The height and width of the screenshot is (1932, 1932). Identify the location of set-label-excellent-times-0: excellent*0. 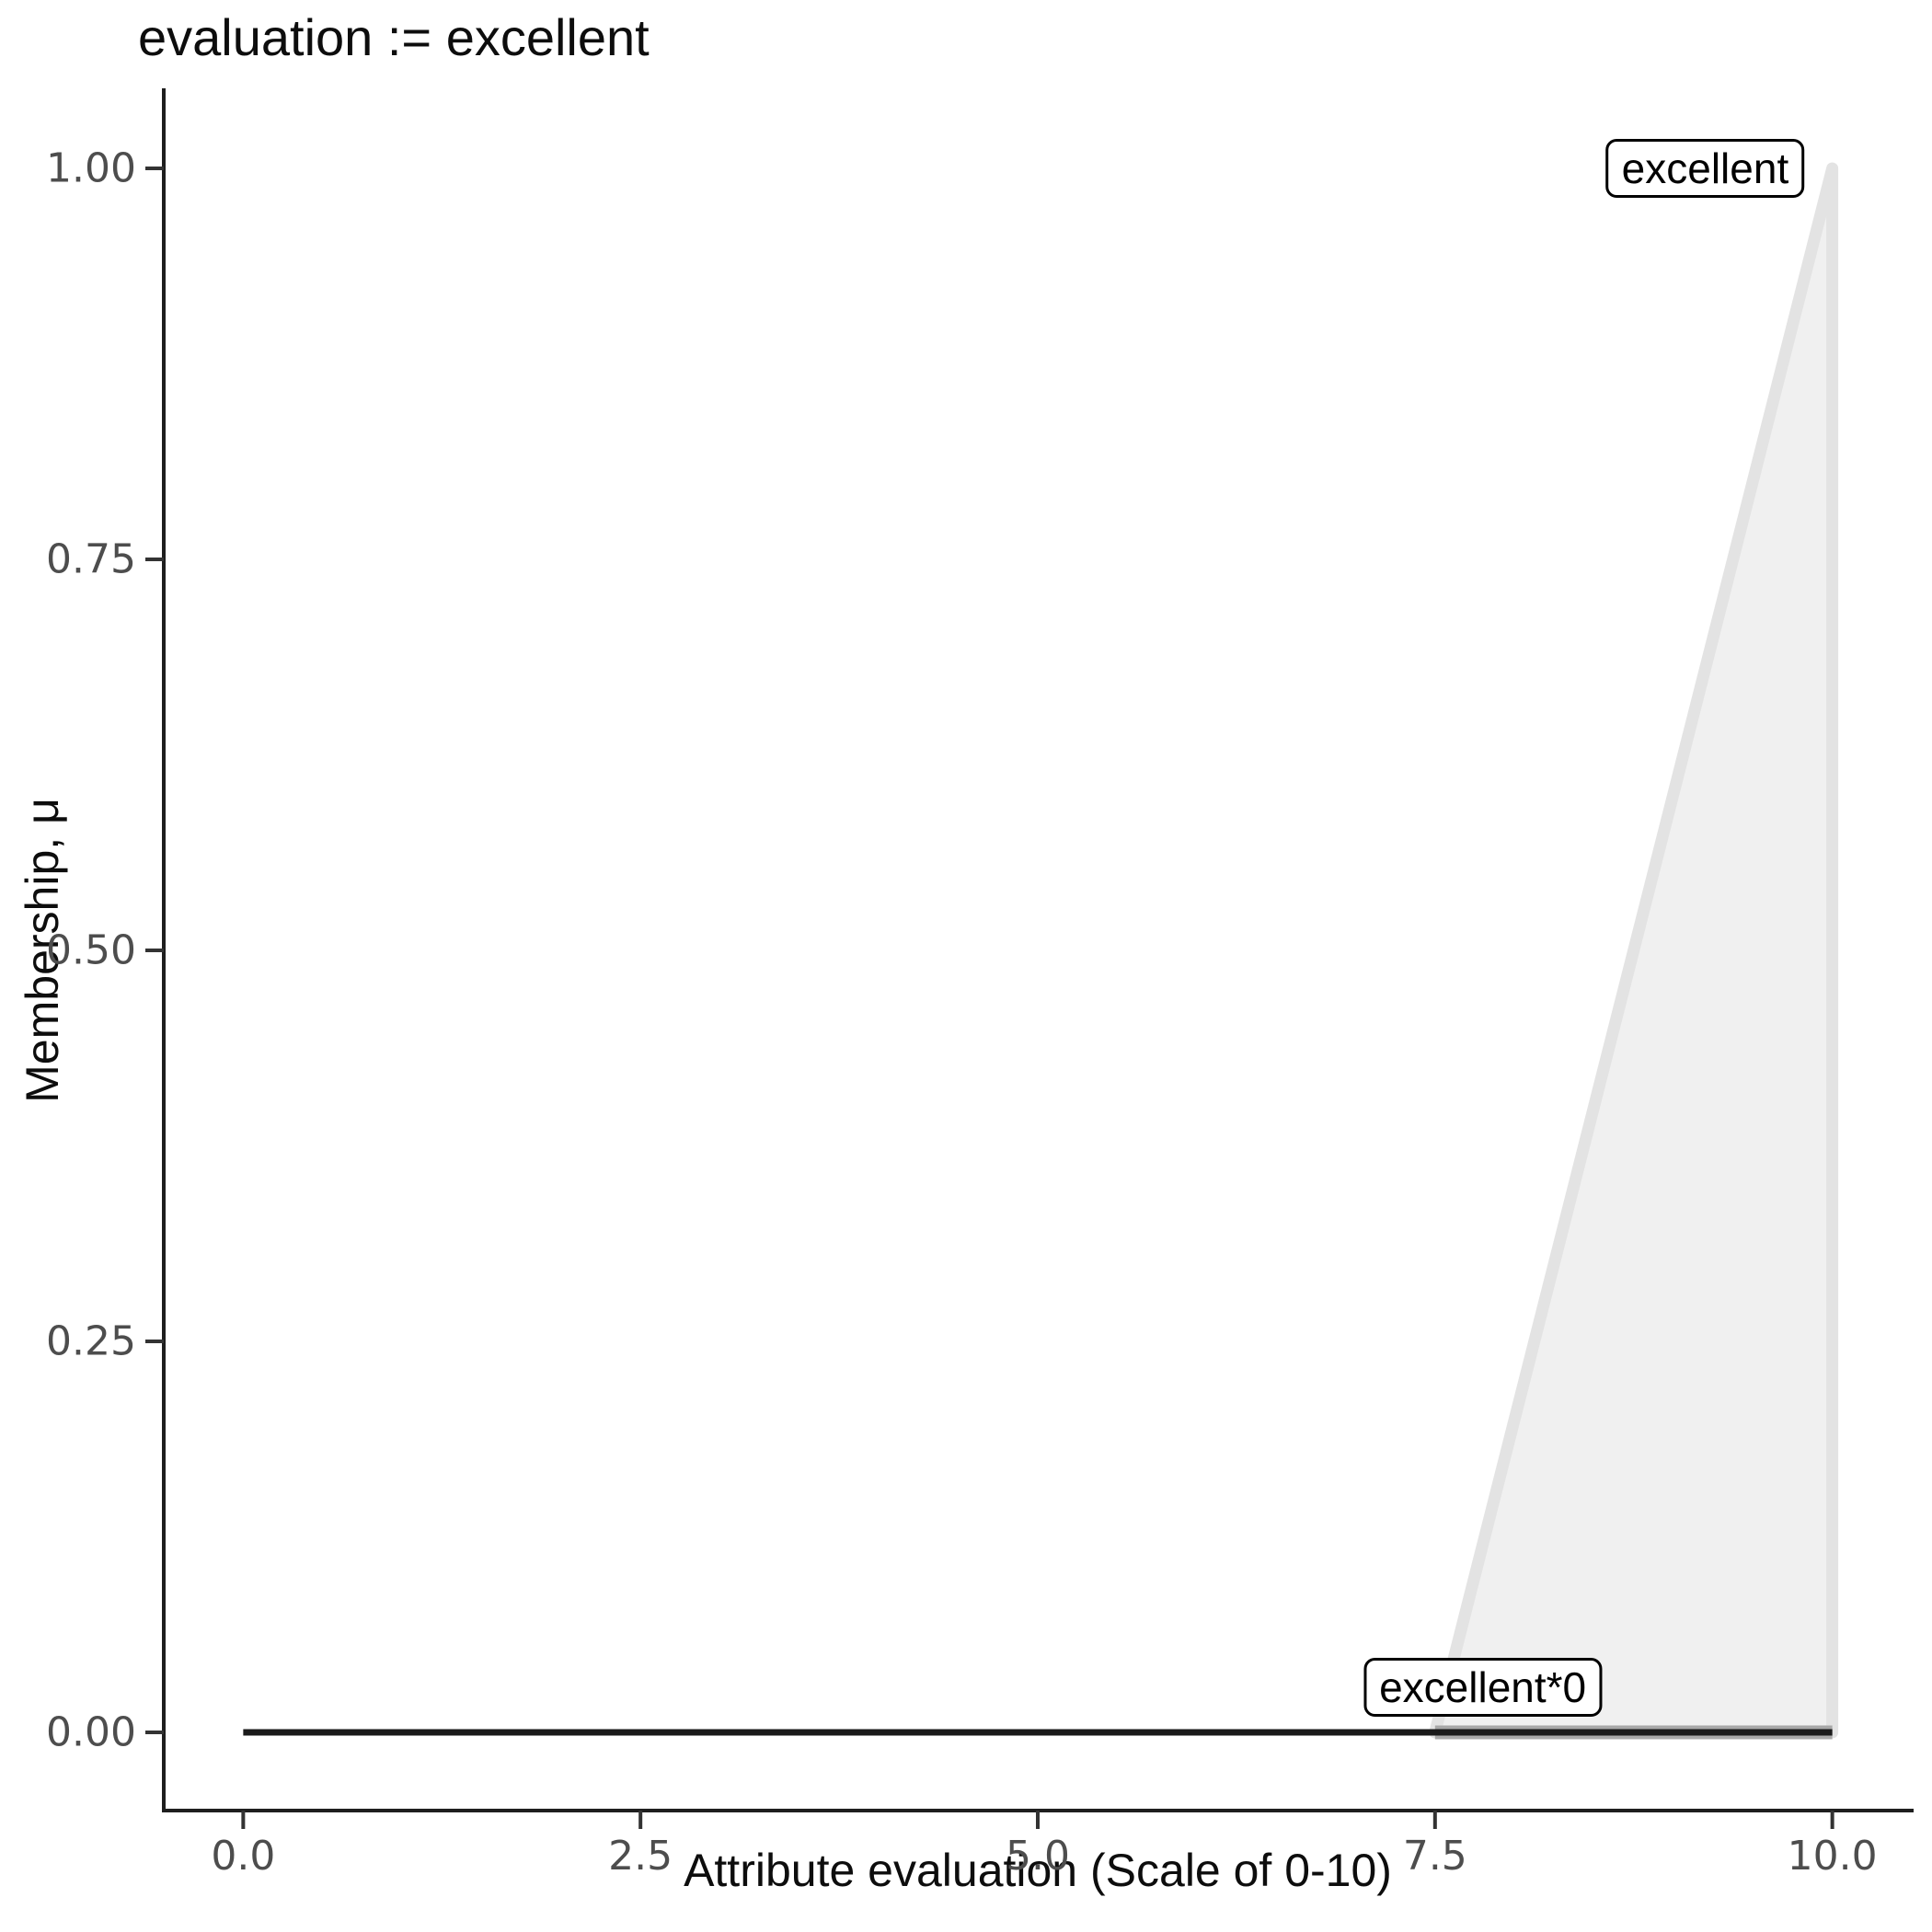
(1483, 1687).